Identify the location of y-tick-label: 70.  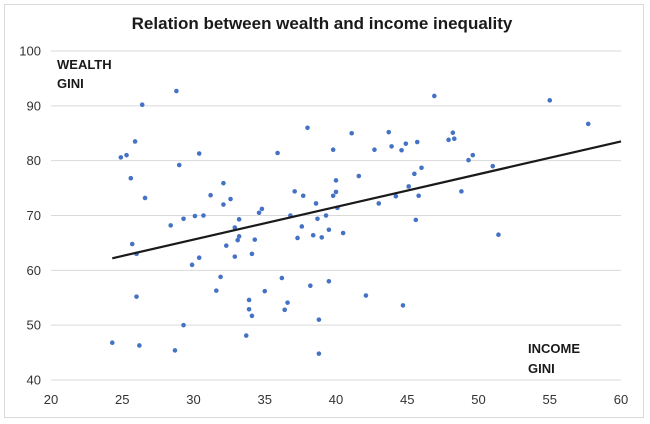
(34, 215).